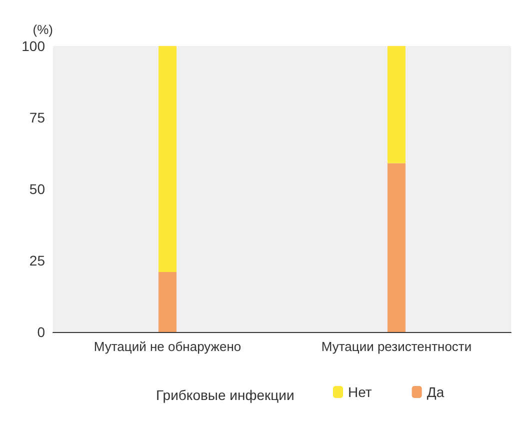 The image size is (521, 422). What do you see at coordinates (435, 392) in the screenshot?
I see `legend-label: Да` at bounding box center [435, 392].